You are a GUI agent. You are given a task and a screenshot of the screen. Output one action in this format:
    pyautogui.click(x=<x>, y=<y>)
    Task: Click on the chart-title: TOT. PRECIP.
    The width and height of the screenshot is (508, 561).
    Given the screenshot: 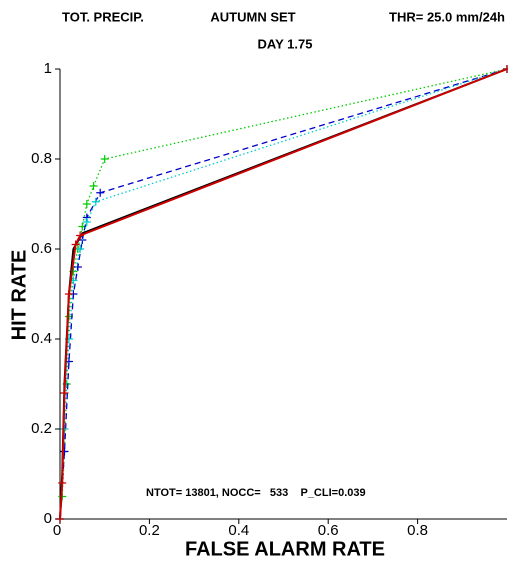 What is the action you would take?
    pyautogui.click(x=103, y=16)
    